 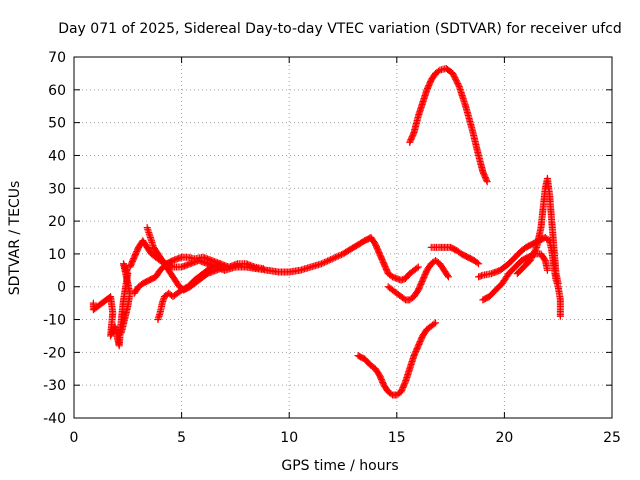 I want to click on y-tick-label: 60, so click(x=57, y=91).